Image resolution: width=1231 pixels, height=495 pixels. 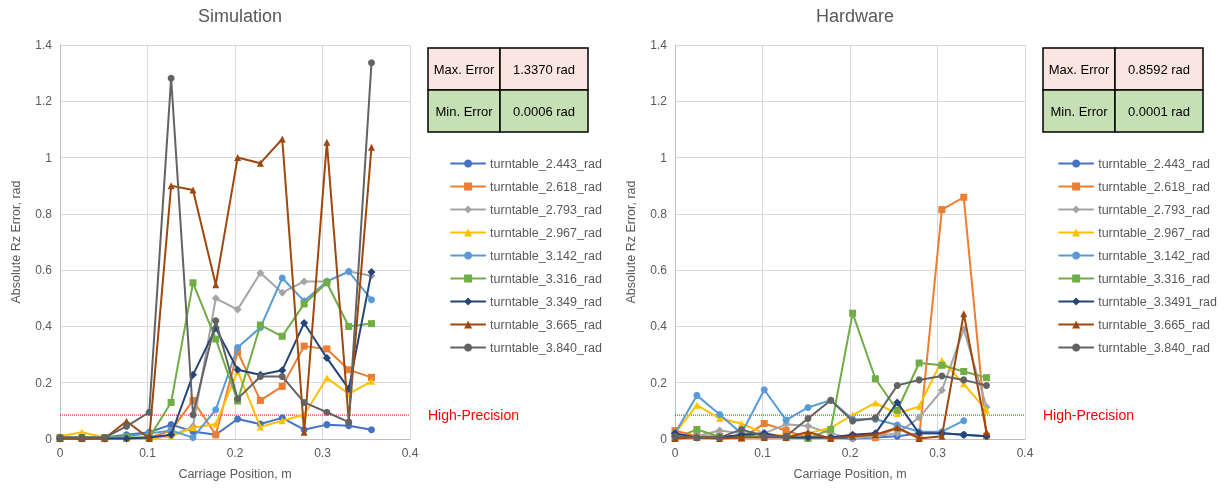 I want to click on text: 0.0006 rad, so click(x=544, y=111).